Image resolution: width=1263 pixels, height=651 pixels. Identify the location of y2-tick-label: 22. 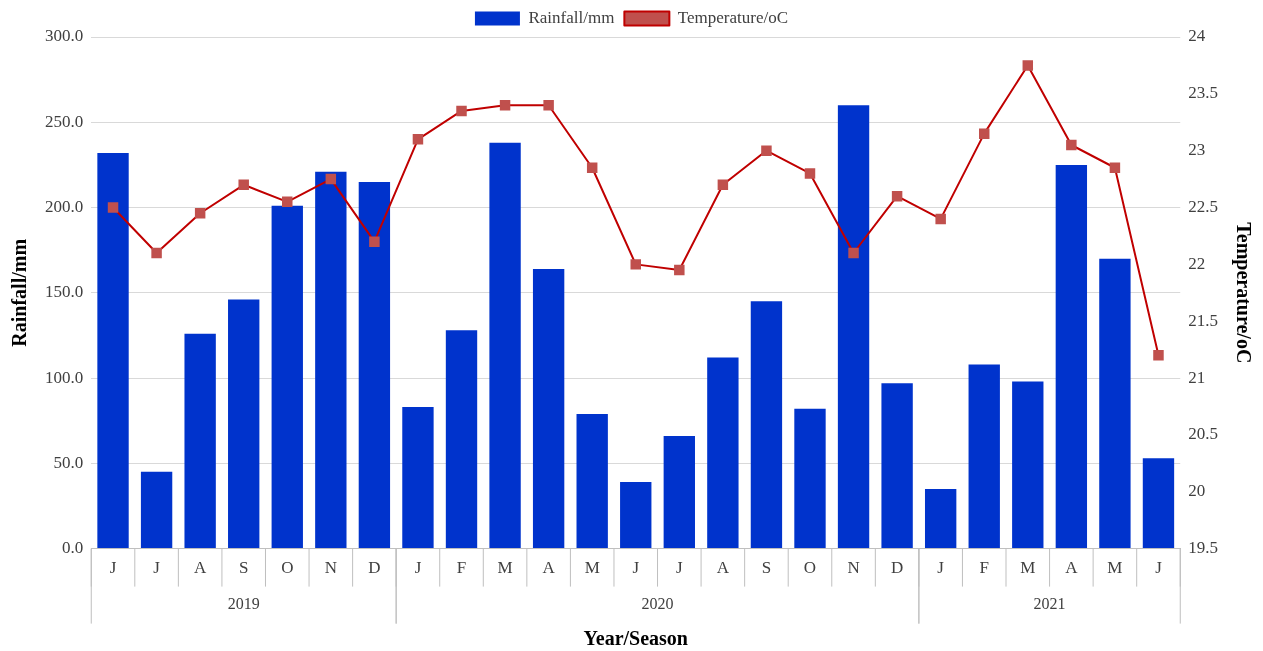
(1197, 263).